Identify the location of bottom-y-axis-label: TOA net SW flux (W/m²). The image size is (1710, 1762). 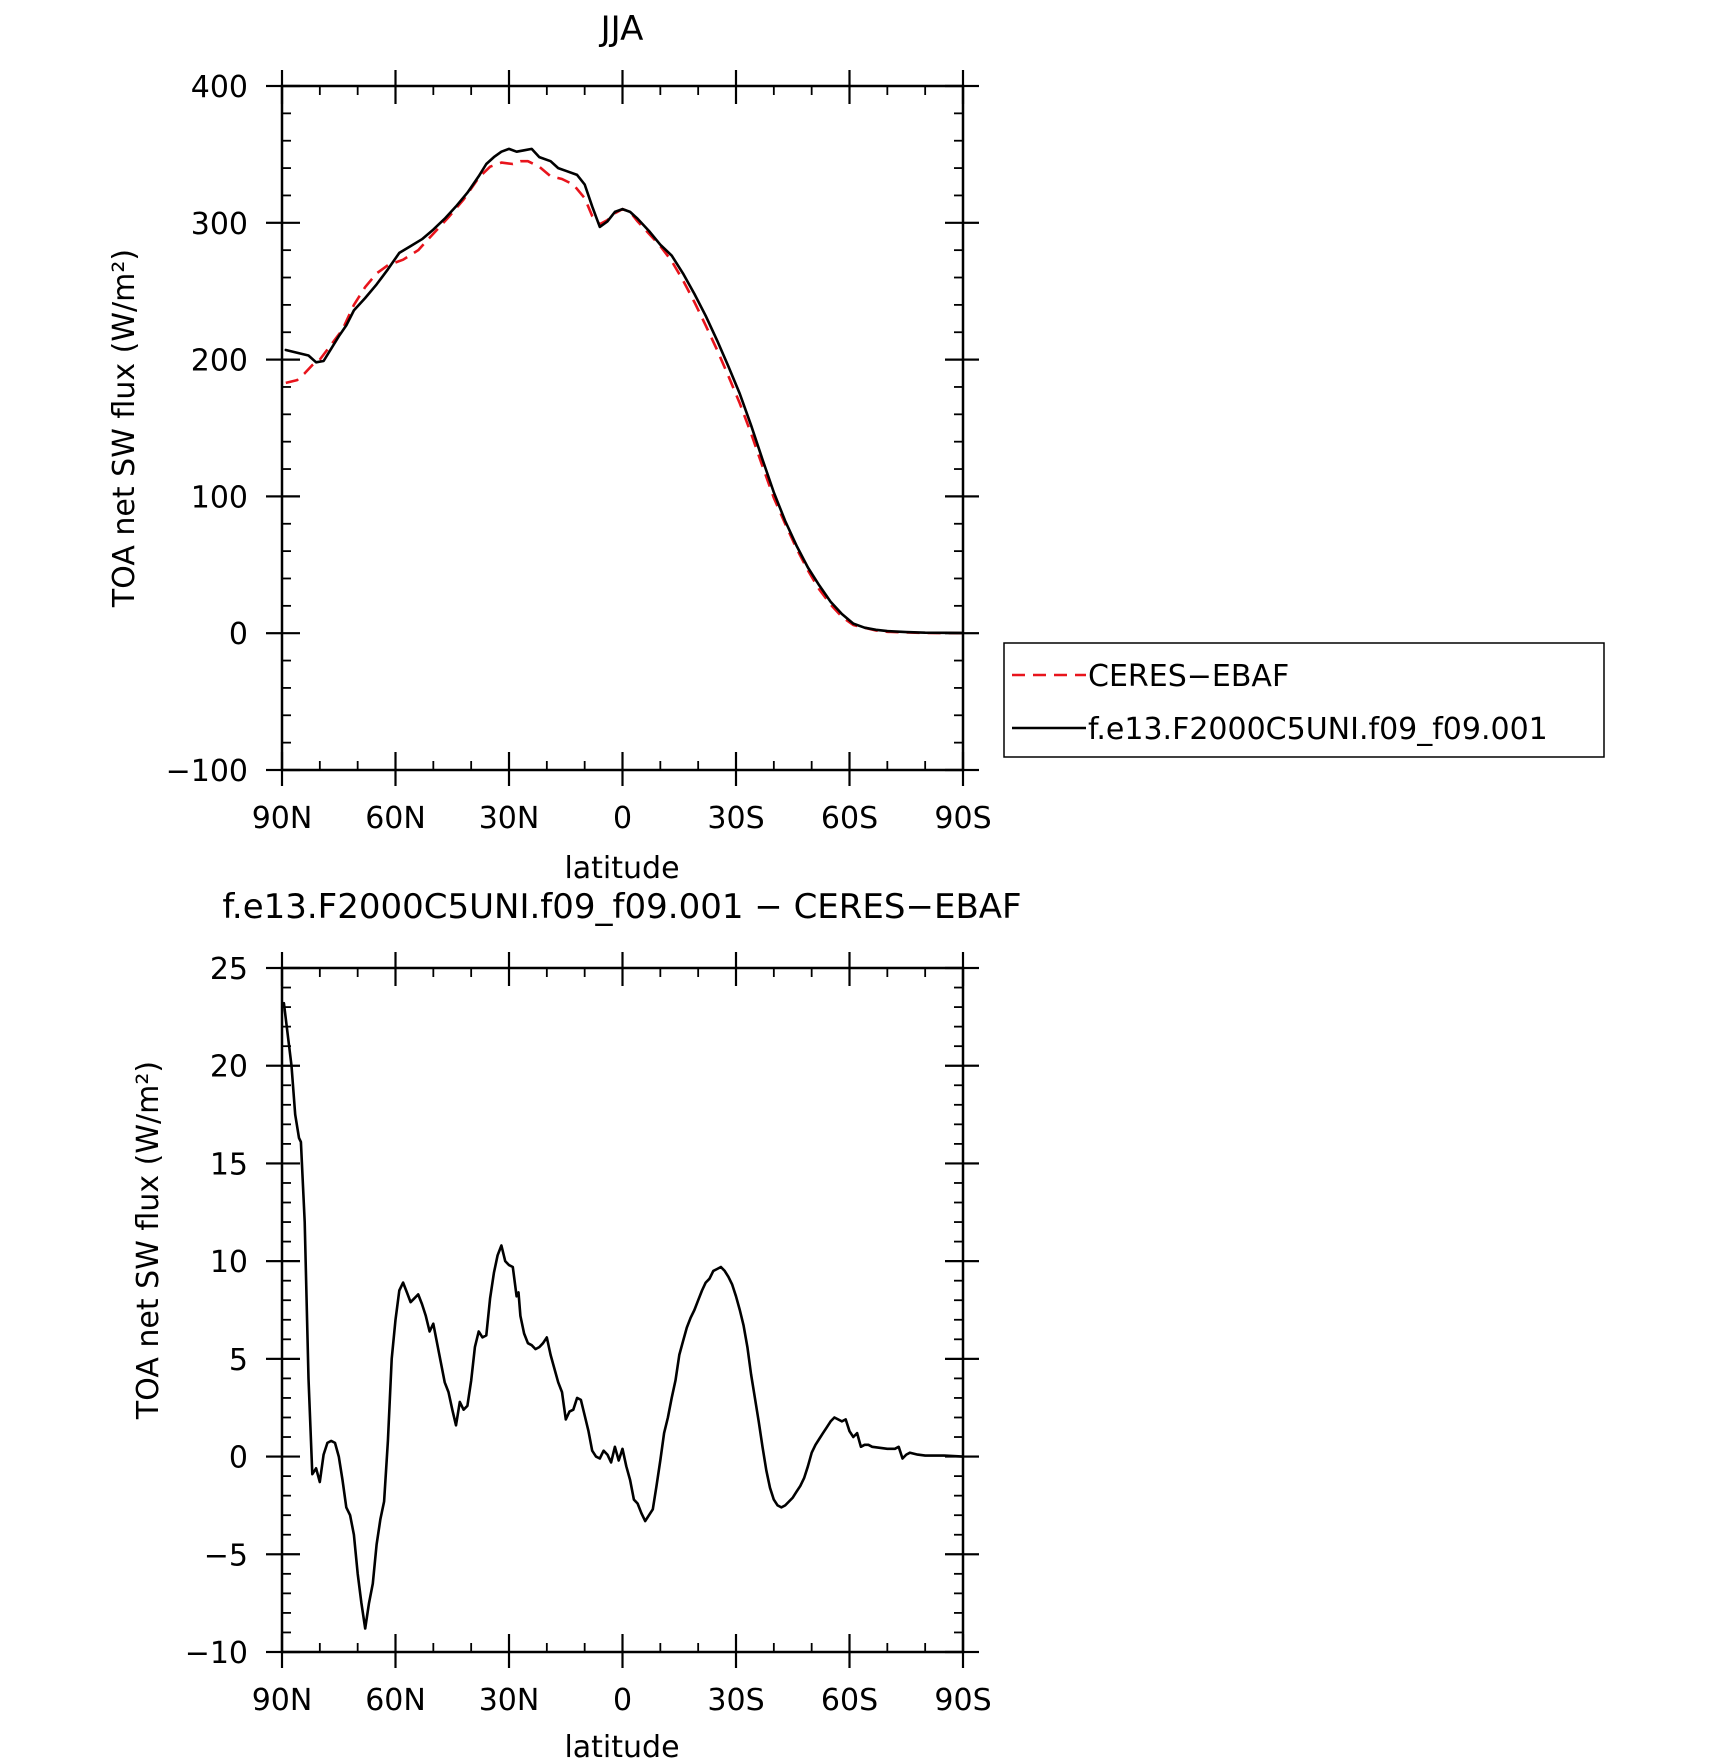
(148, 1240).